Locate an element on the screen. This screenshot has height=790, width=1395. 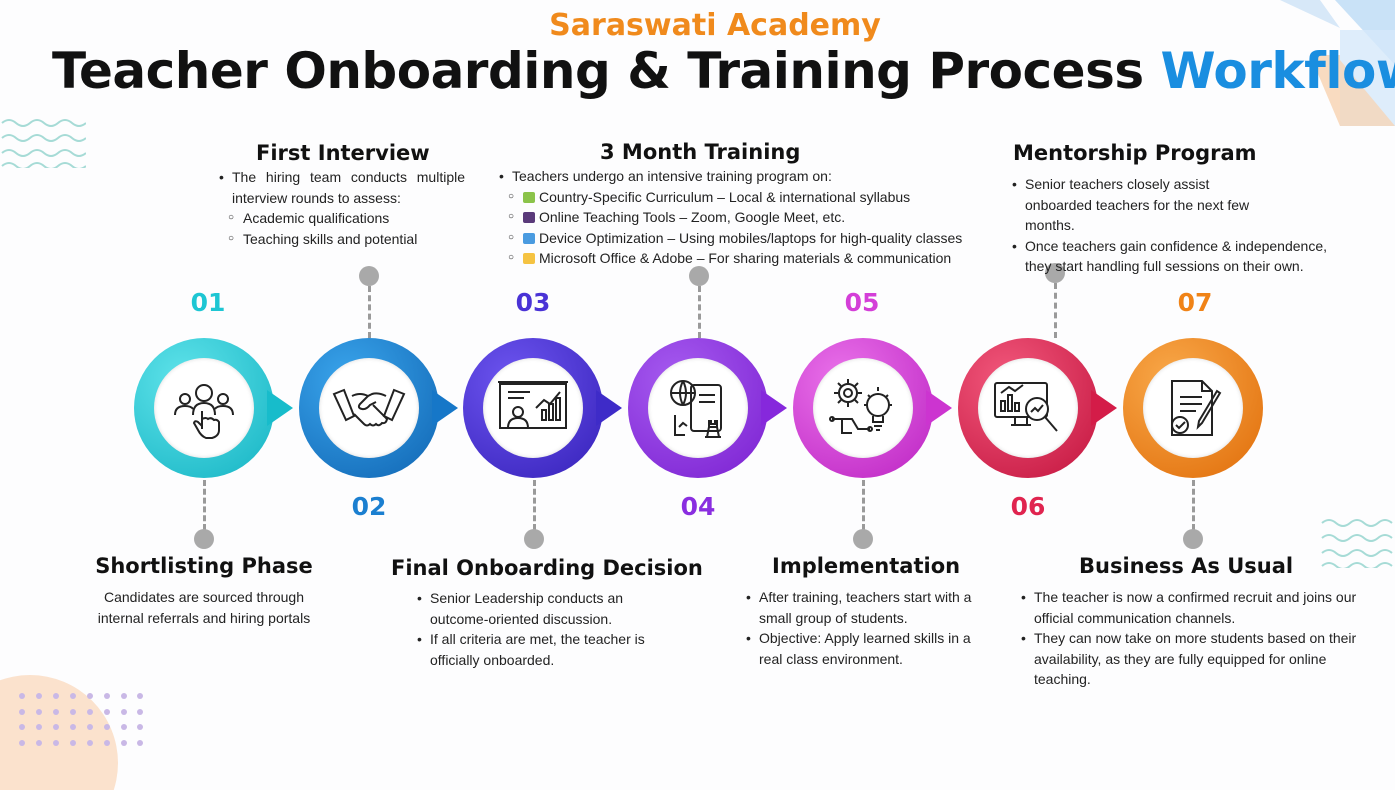
step-title: 3 Month Training is located at coordinates (700, 152).